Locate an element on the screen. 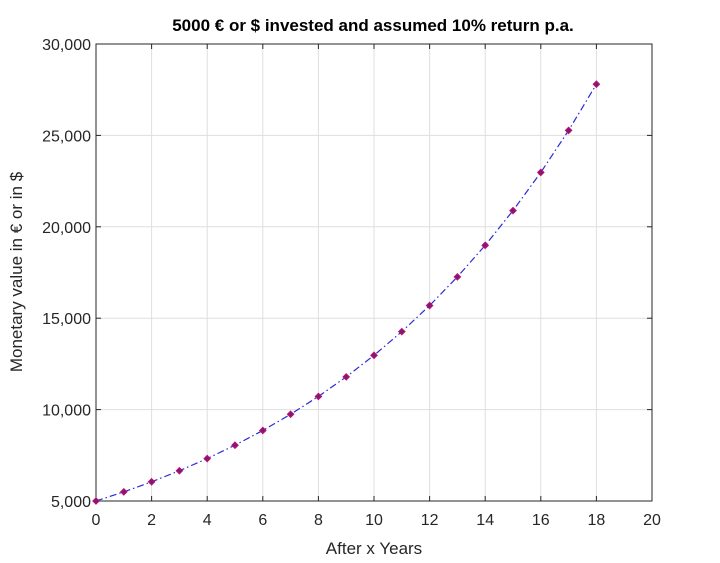 The height and width of the screenshot is (563, 720). x-tick-label: 20 is located at coordinates (652, 520).